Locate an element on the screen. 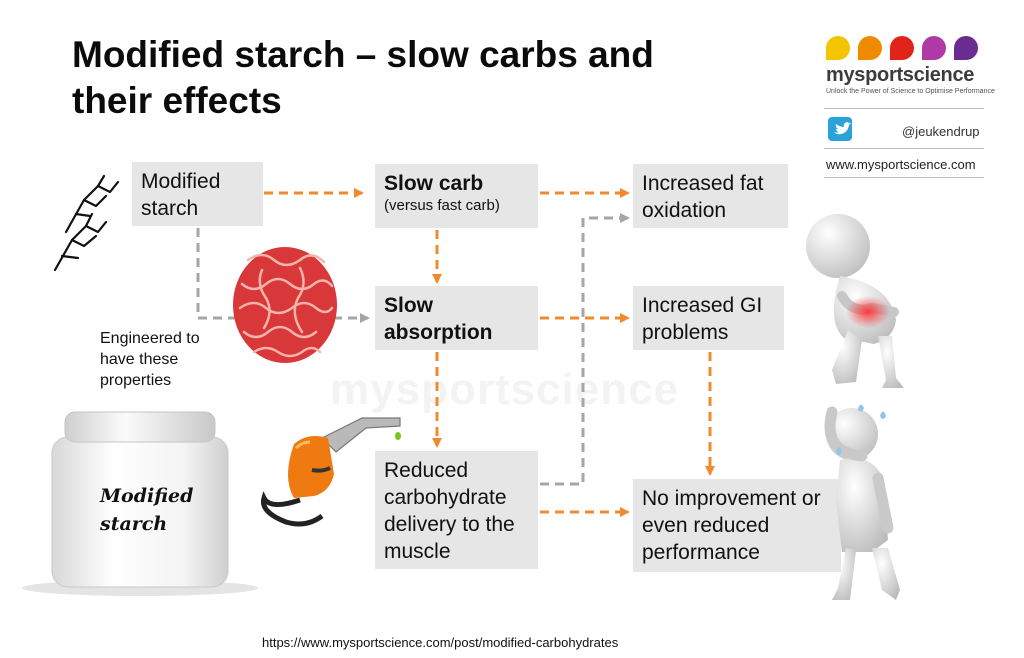  watermark-text: mysportscience is located at coordinates (505, 389).